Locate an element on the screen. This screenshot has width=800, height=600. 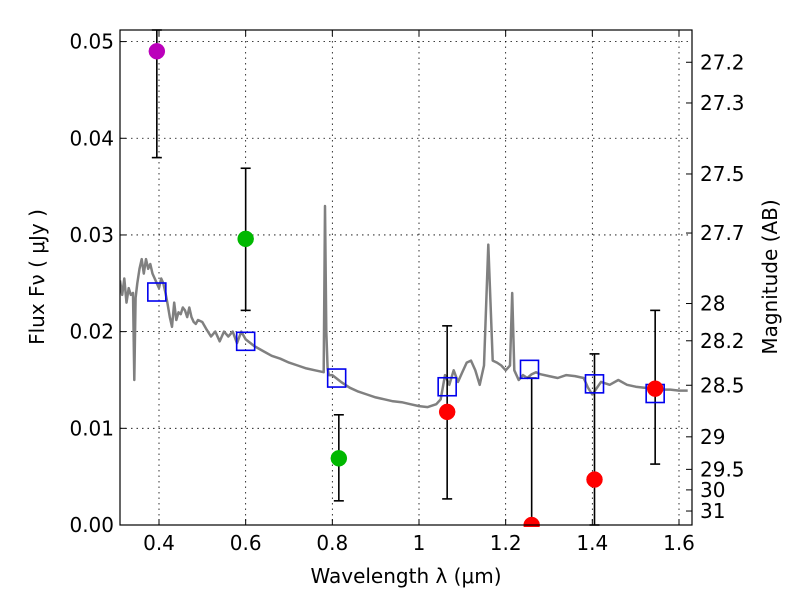
y-right-tick-label: 31 is located at coordinates (712, 511).